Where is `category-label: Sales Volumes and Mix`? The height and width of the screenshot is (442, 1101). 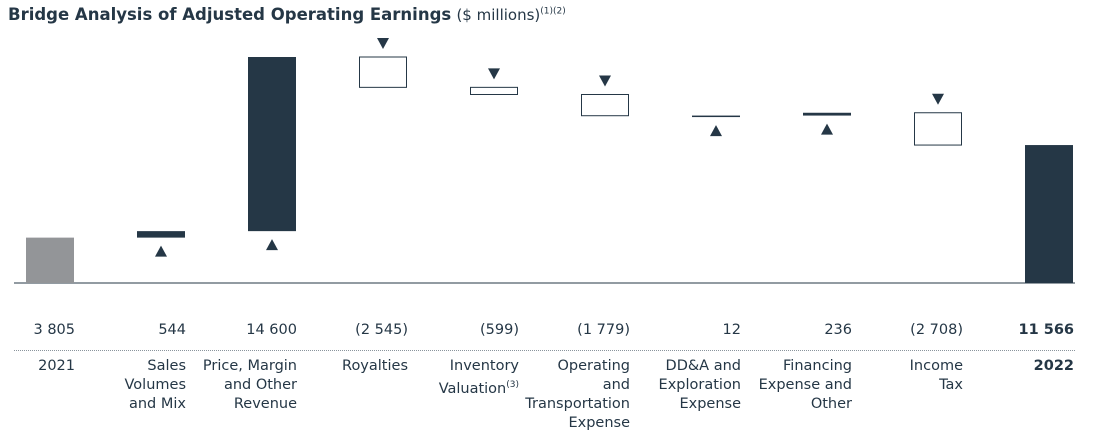
category-label: Sales Volumes and Mix is located at coordinates (121, 385).